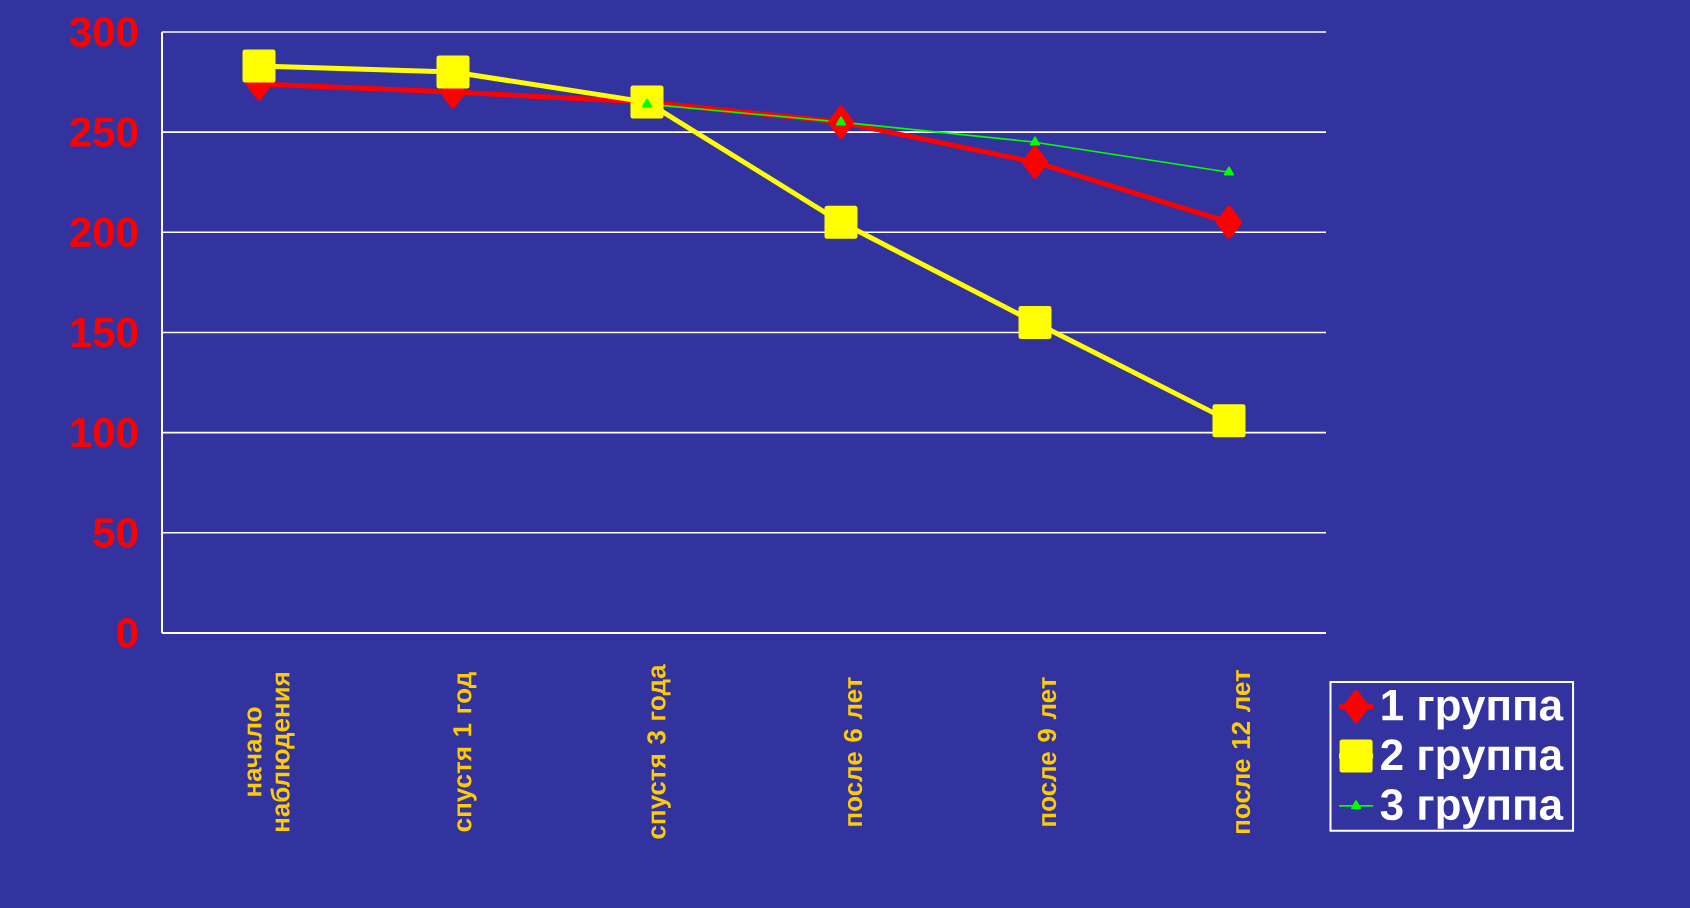  Describe the element at coordinates (104, 132) in the screenshot. I see `y-tick-label: 250` at that location.